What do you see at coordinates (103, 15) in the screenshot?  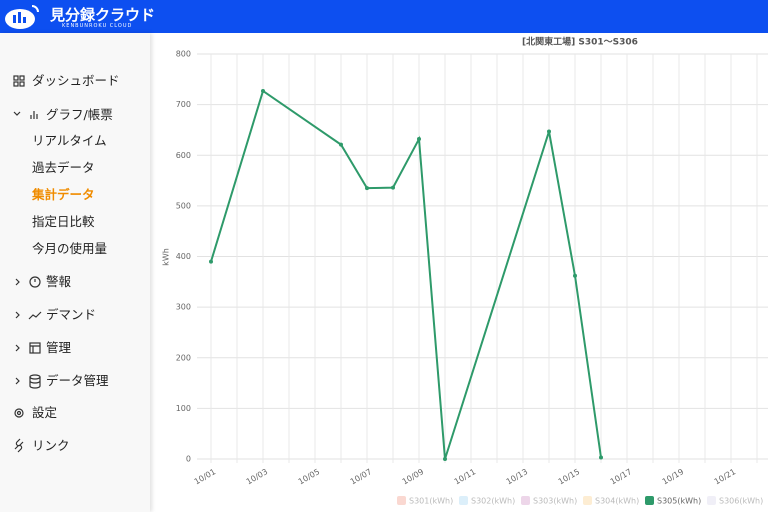 I see `logo-title: 見分録クラウド` at bounding box center [103, 15].